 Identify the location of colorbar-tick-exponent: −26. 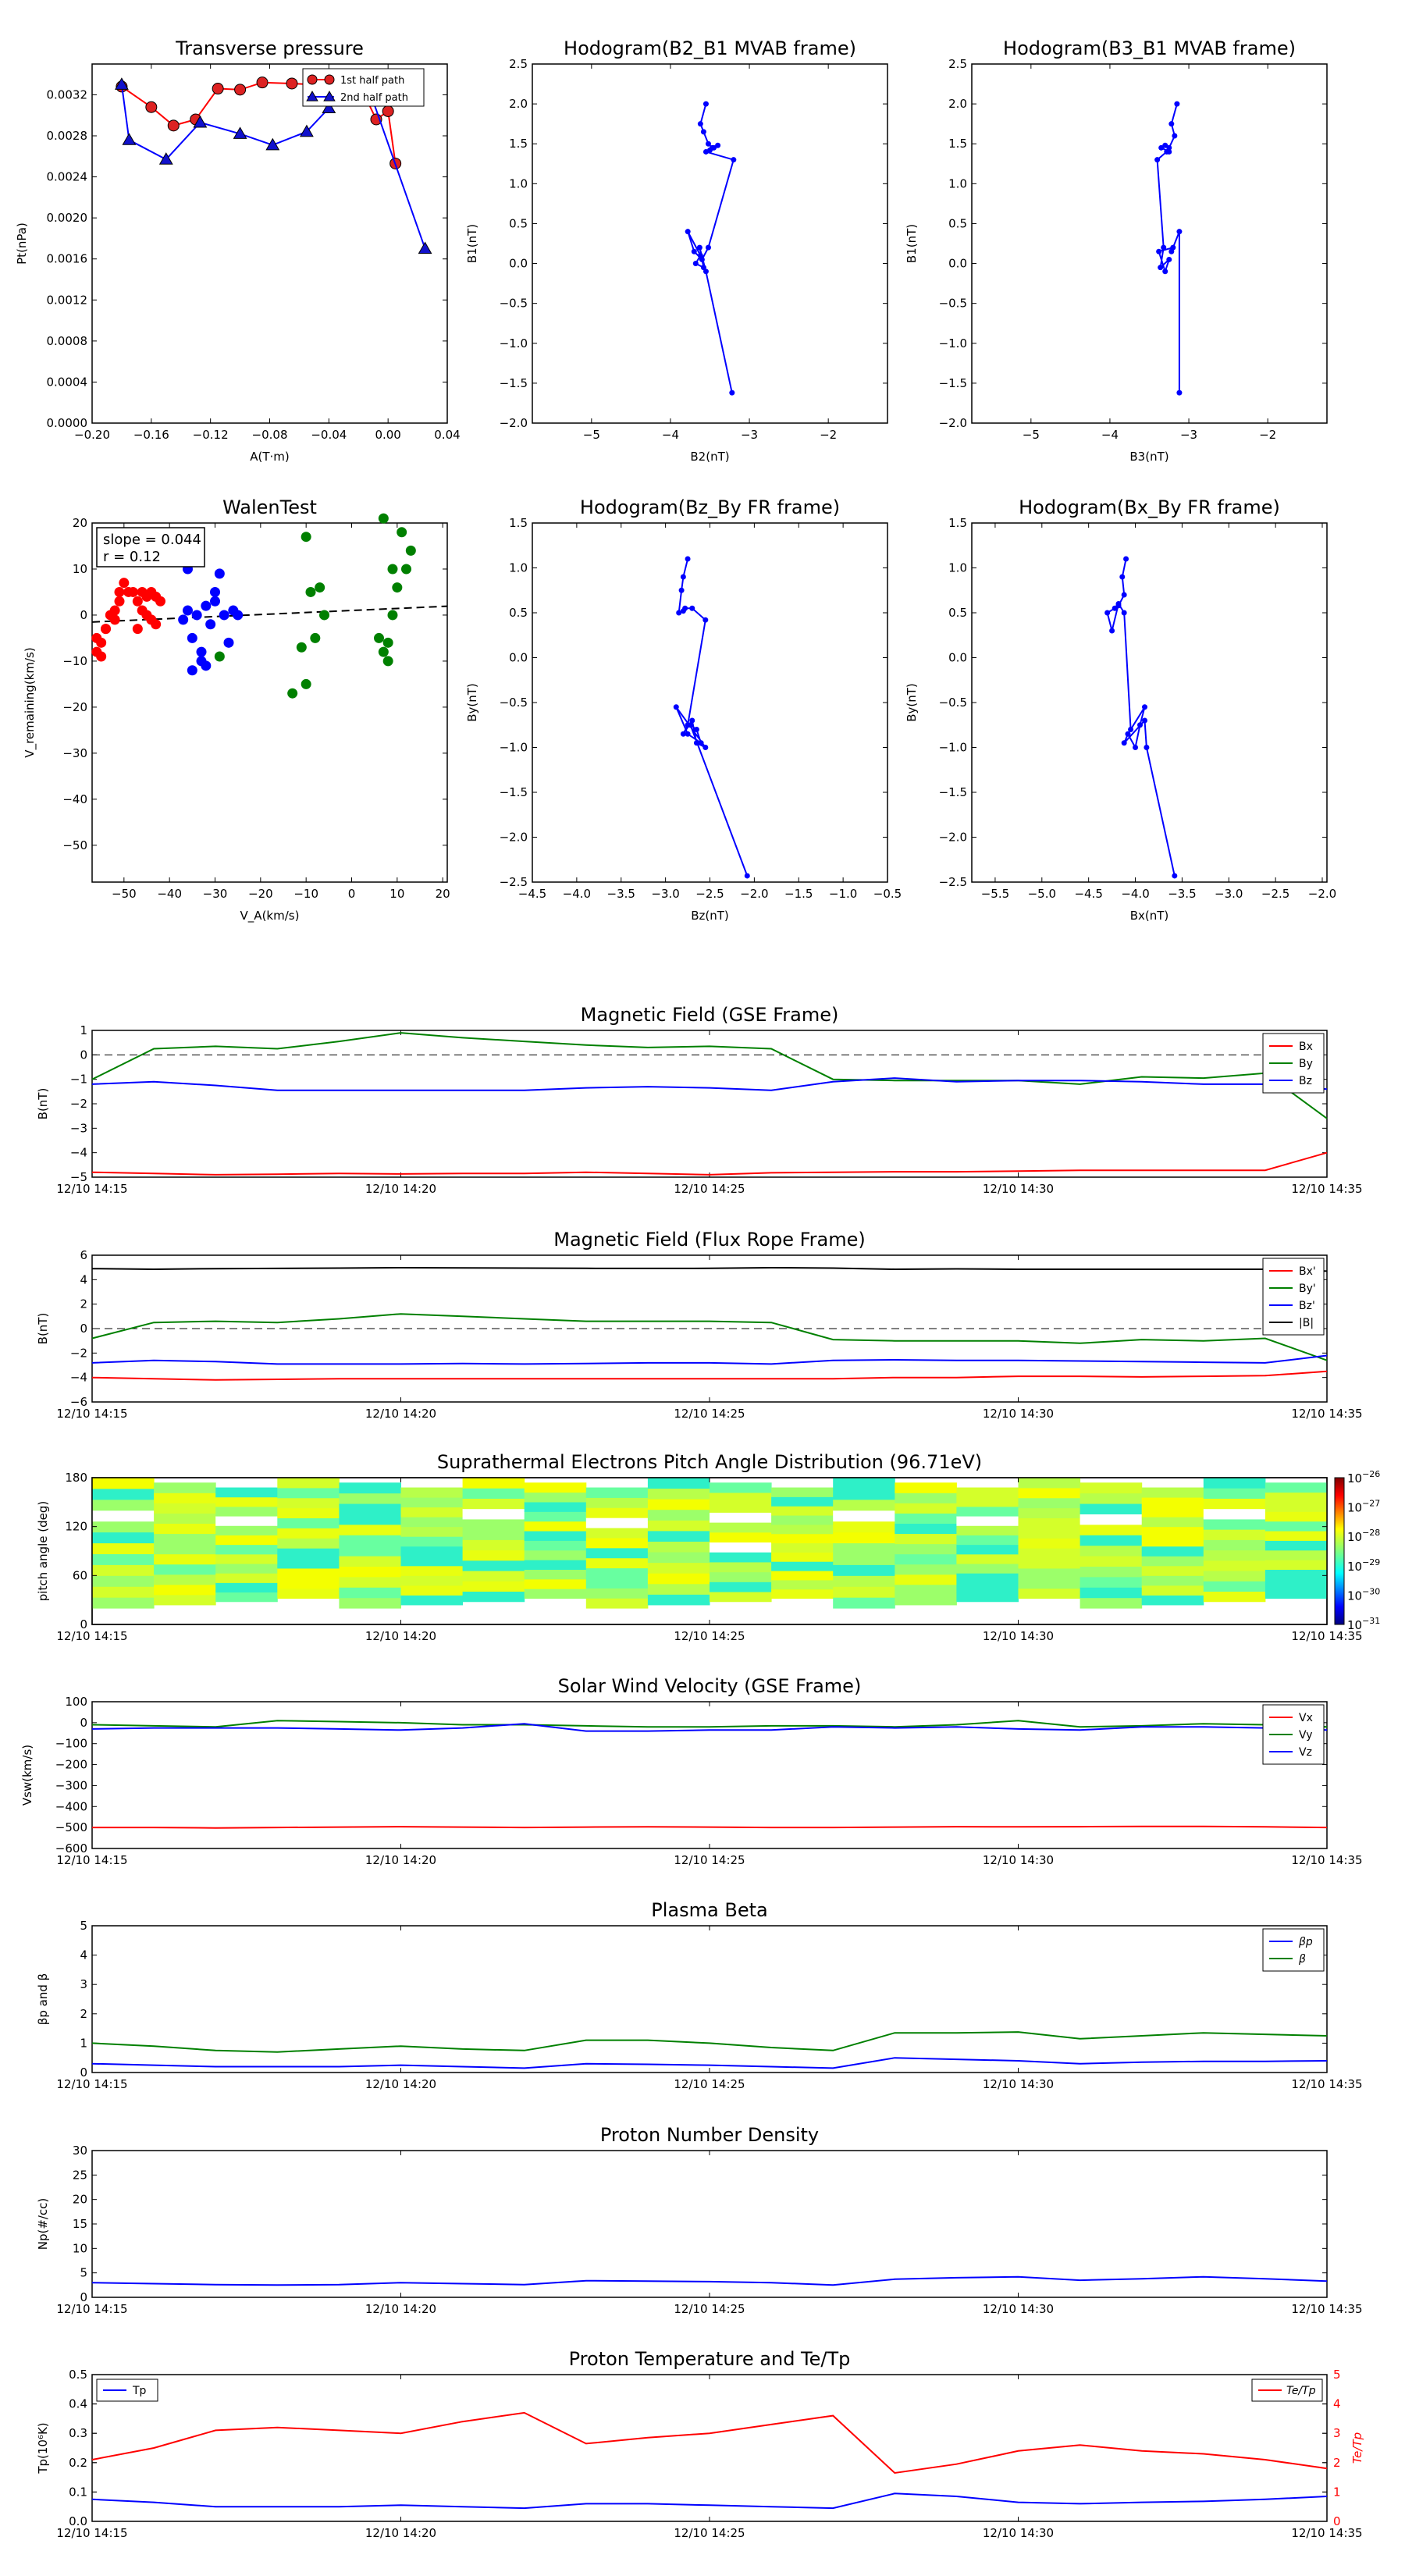
(1371, 1474).